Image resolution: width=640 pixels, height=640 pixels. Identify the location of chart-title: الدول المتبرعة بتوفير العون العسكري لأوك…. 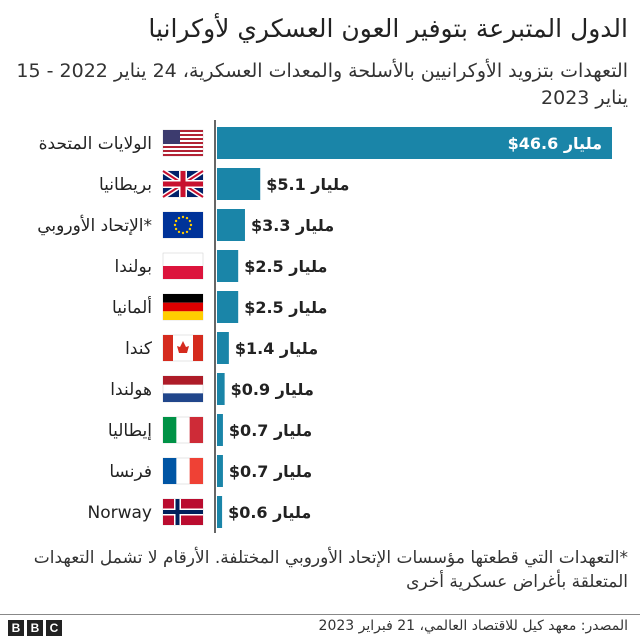
(388, 28).